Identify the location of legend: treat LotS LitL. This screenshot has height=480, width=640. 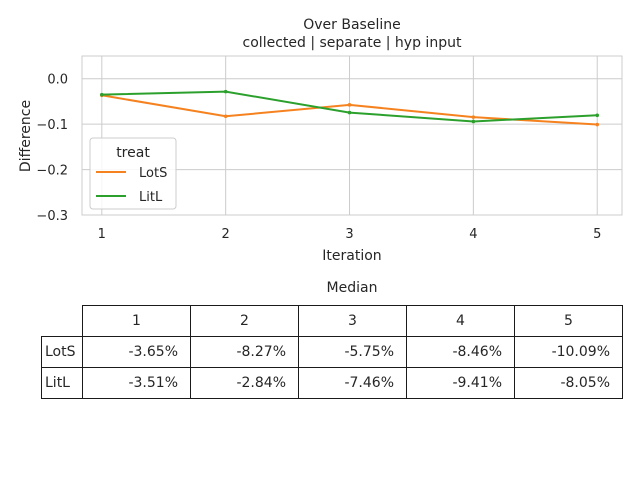
(133, 173).